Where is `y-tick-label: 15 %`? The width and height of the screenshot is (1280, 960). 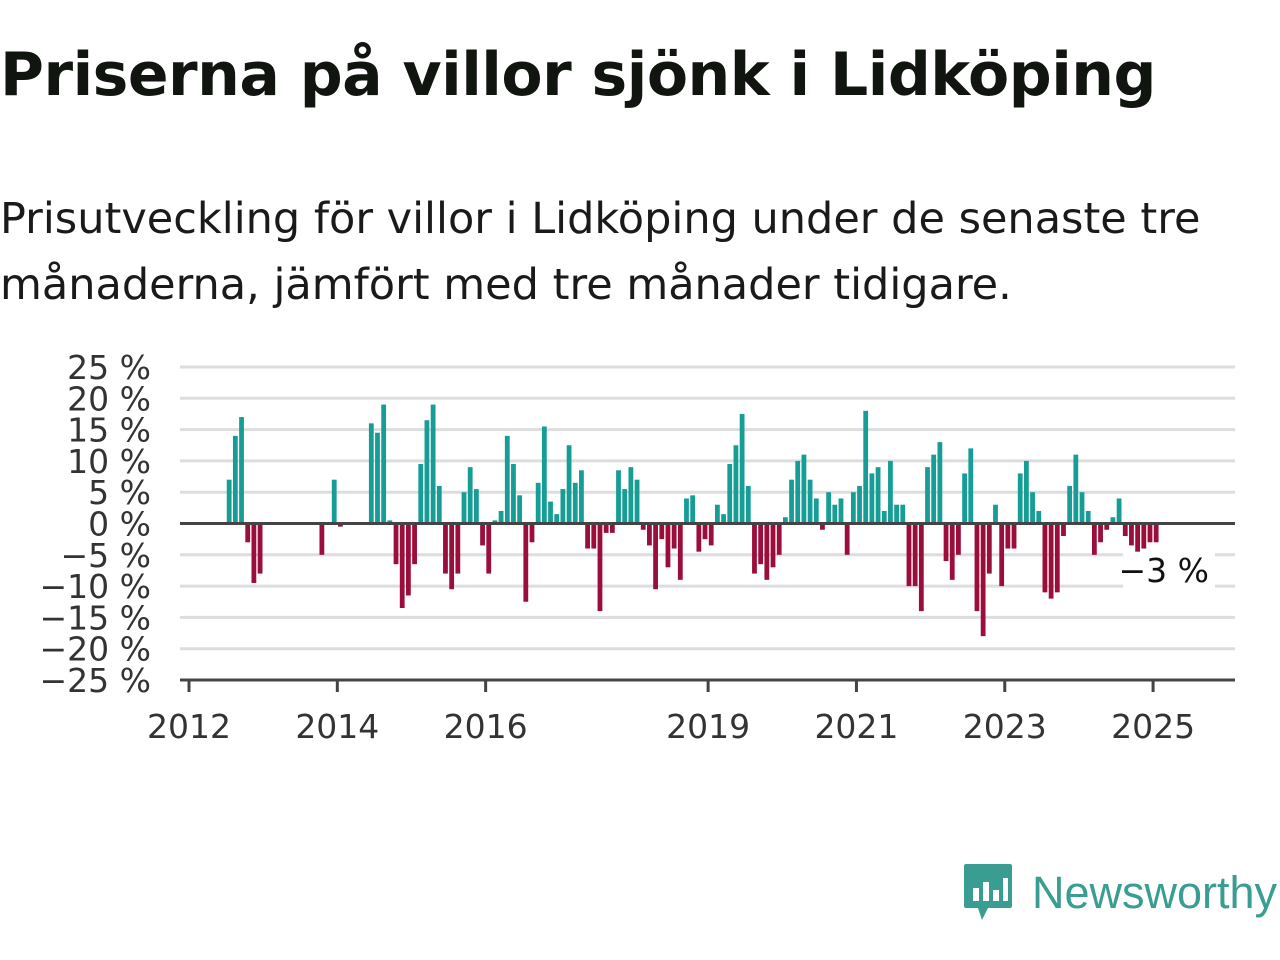 y-tick-label: 15 % is located at coordinates (109, 430).